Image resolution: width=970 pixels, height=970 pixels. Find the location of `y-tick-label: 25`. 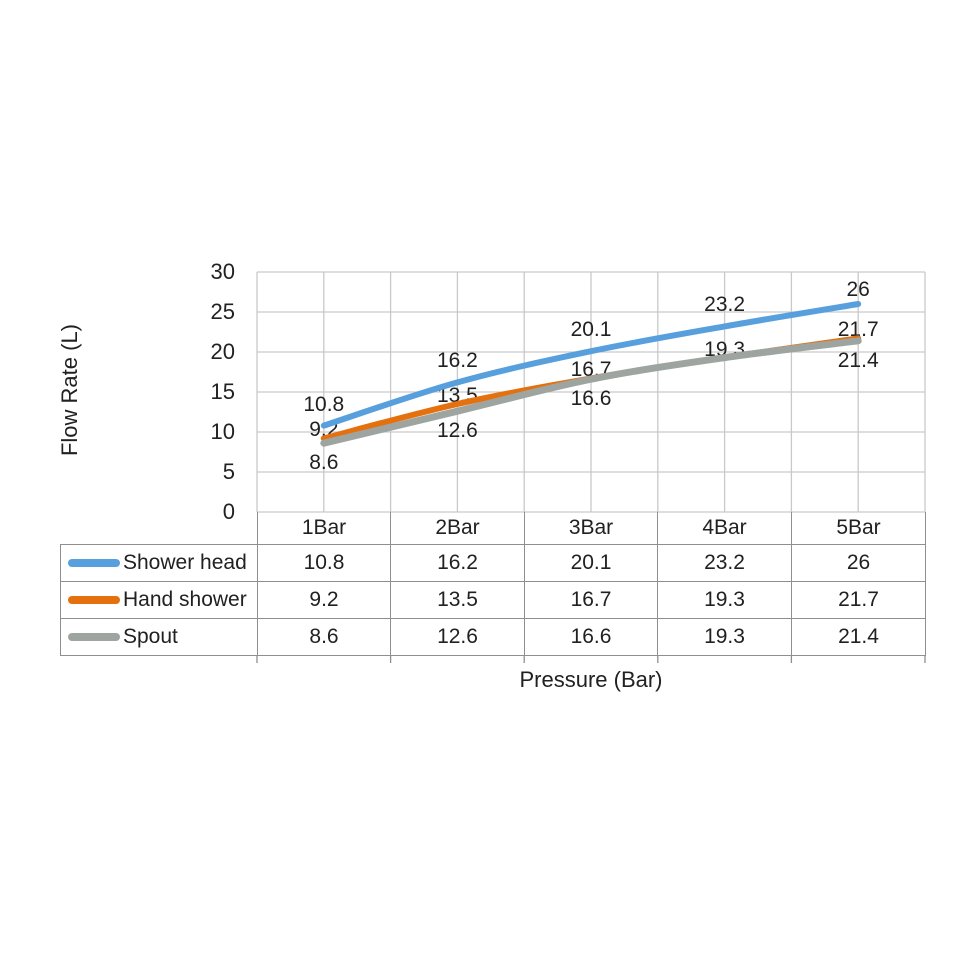

y-tick-label: 25 is located at coordinates (222, 311).